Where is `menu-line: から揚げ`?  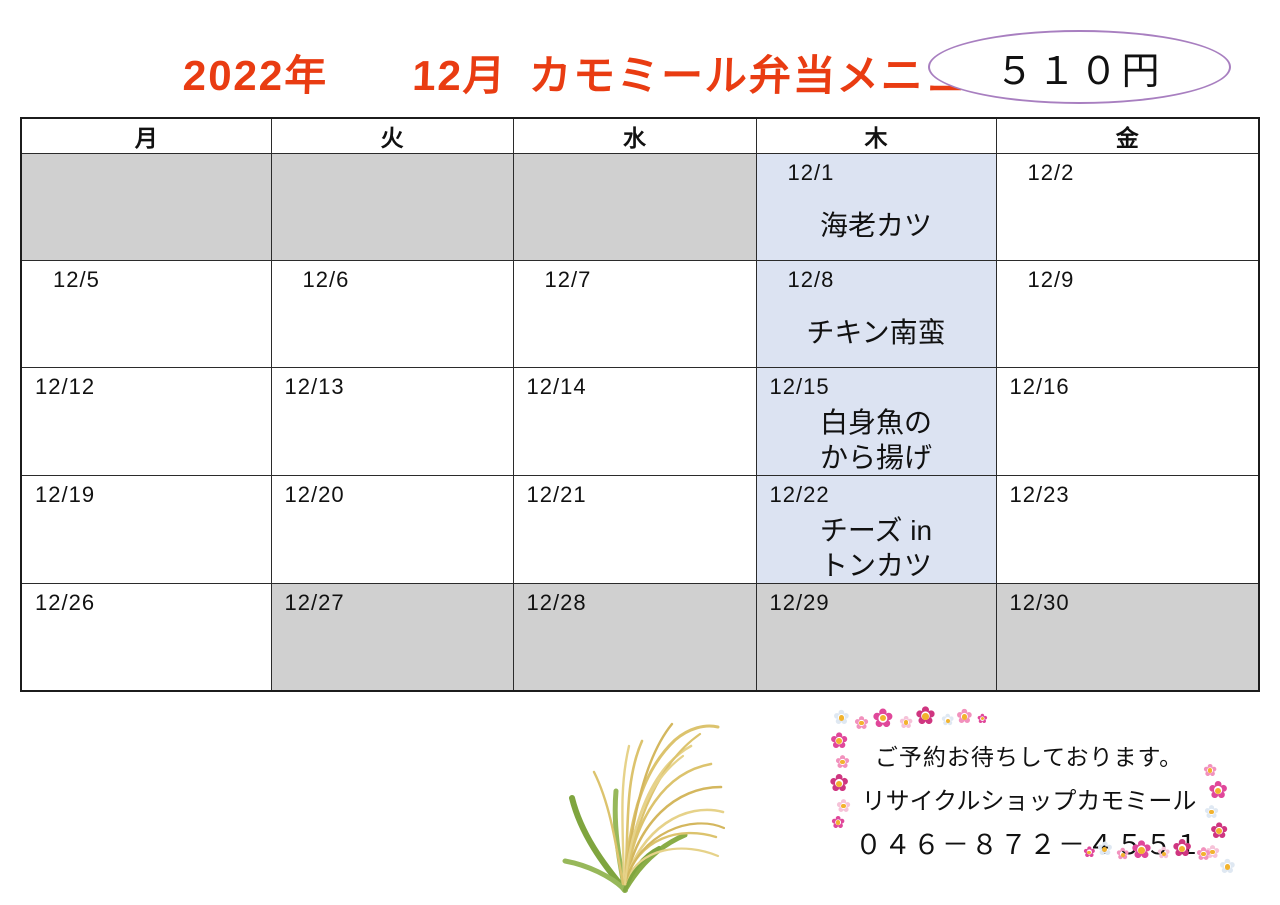 menu-line: から揚げ is located at coordinates (875, 457).